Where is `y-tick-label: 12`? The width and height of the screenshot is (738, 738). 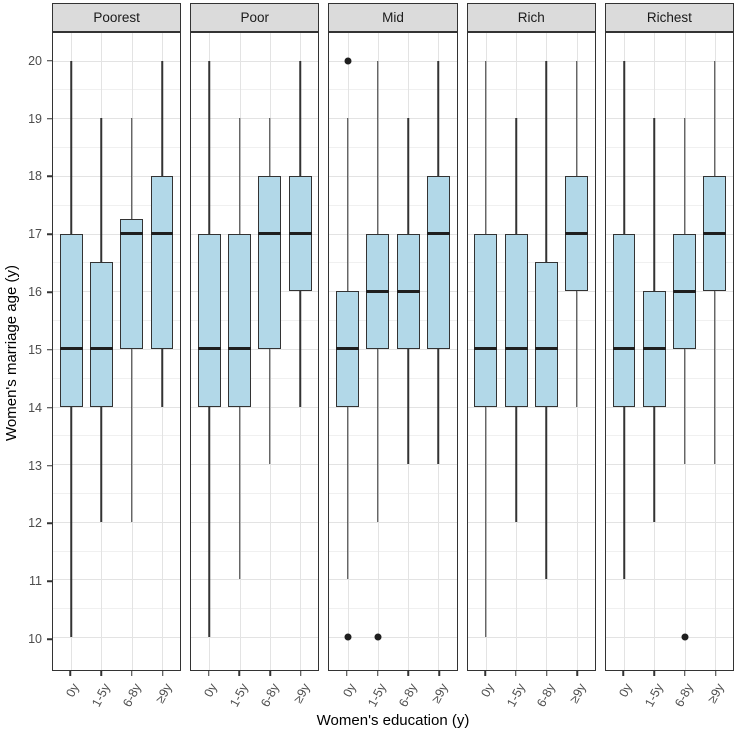 y-tick-label: 12 is located at coordinates (35, 523).